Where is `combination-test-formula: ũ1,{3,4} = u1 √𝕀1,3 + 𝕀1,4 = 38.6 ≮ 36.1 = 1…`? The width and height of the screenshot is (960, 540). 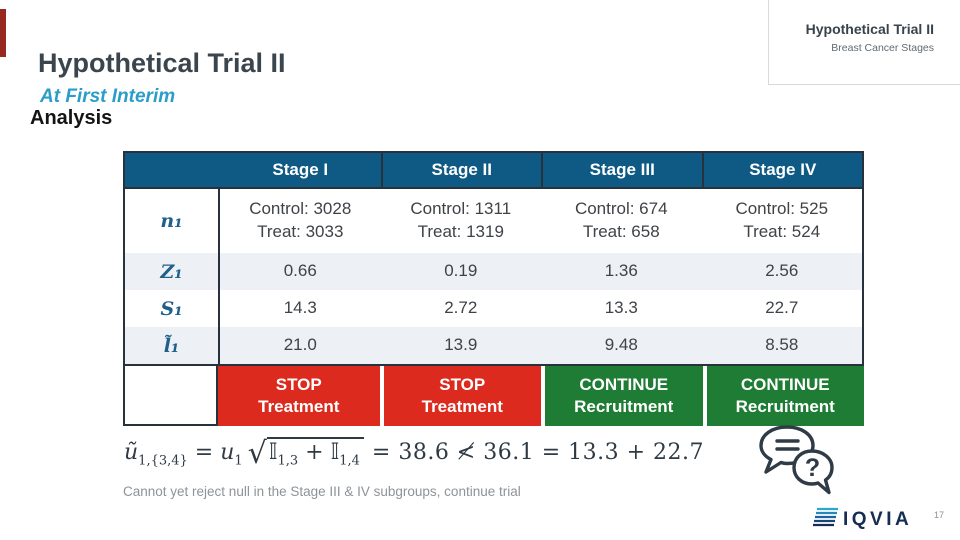 combination-test-formula: ũ1,{3,4} = u1 √𝕀1,3 + 𝕀1,4 = 38.6 ≮ 36.1 = 1… is located at coordinates (414, 453).